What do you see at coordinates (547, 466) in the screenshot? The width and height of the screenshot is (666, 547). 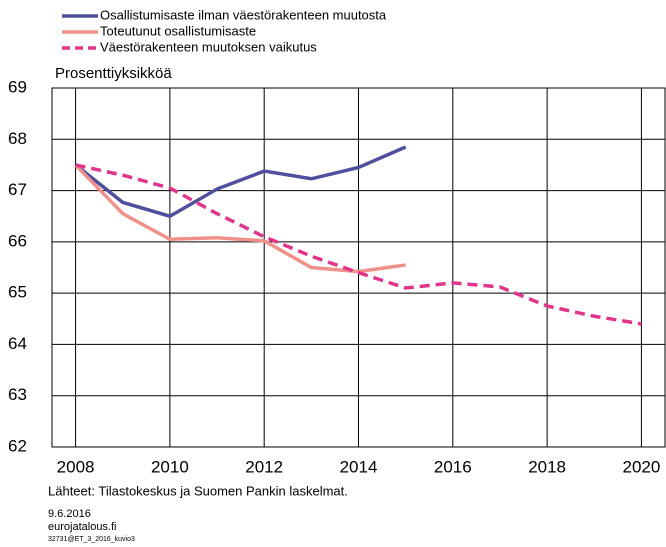 I see `x-tick-label: 2018` at bounding box center [547, 466].